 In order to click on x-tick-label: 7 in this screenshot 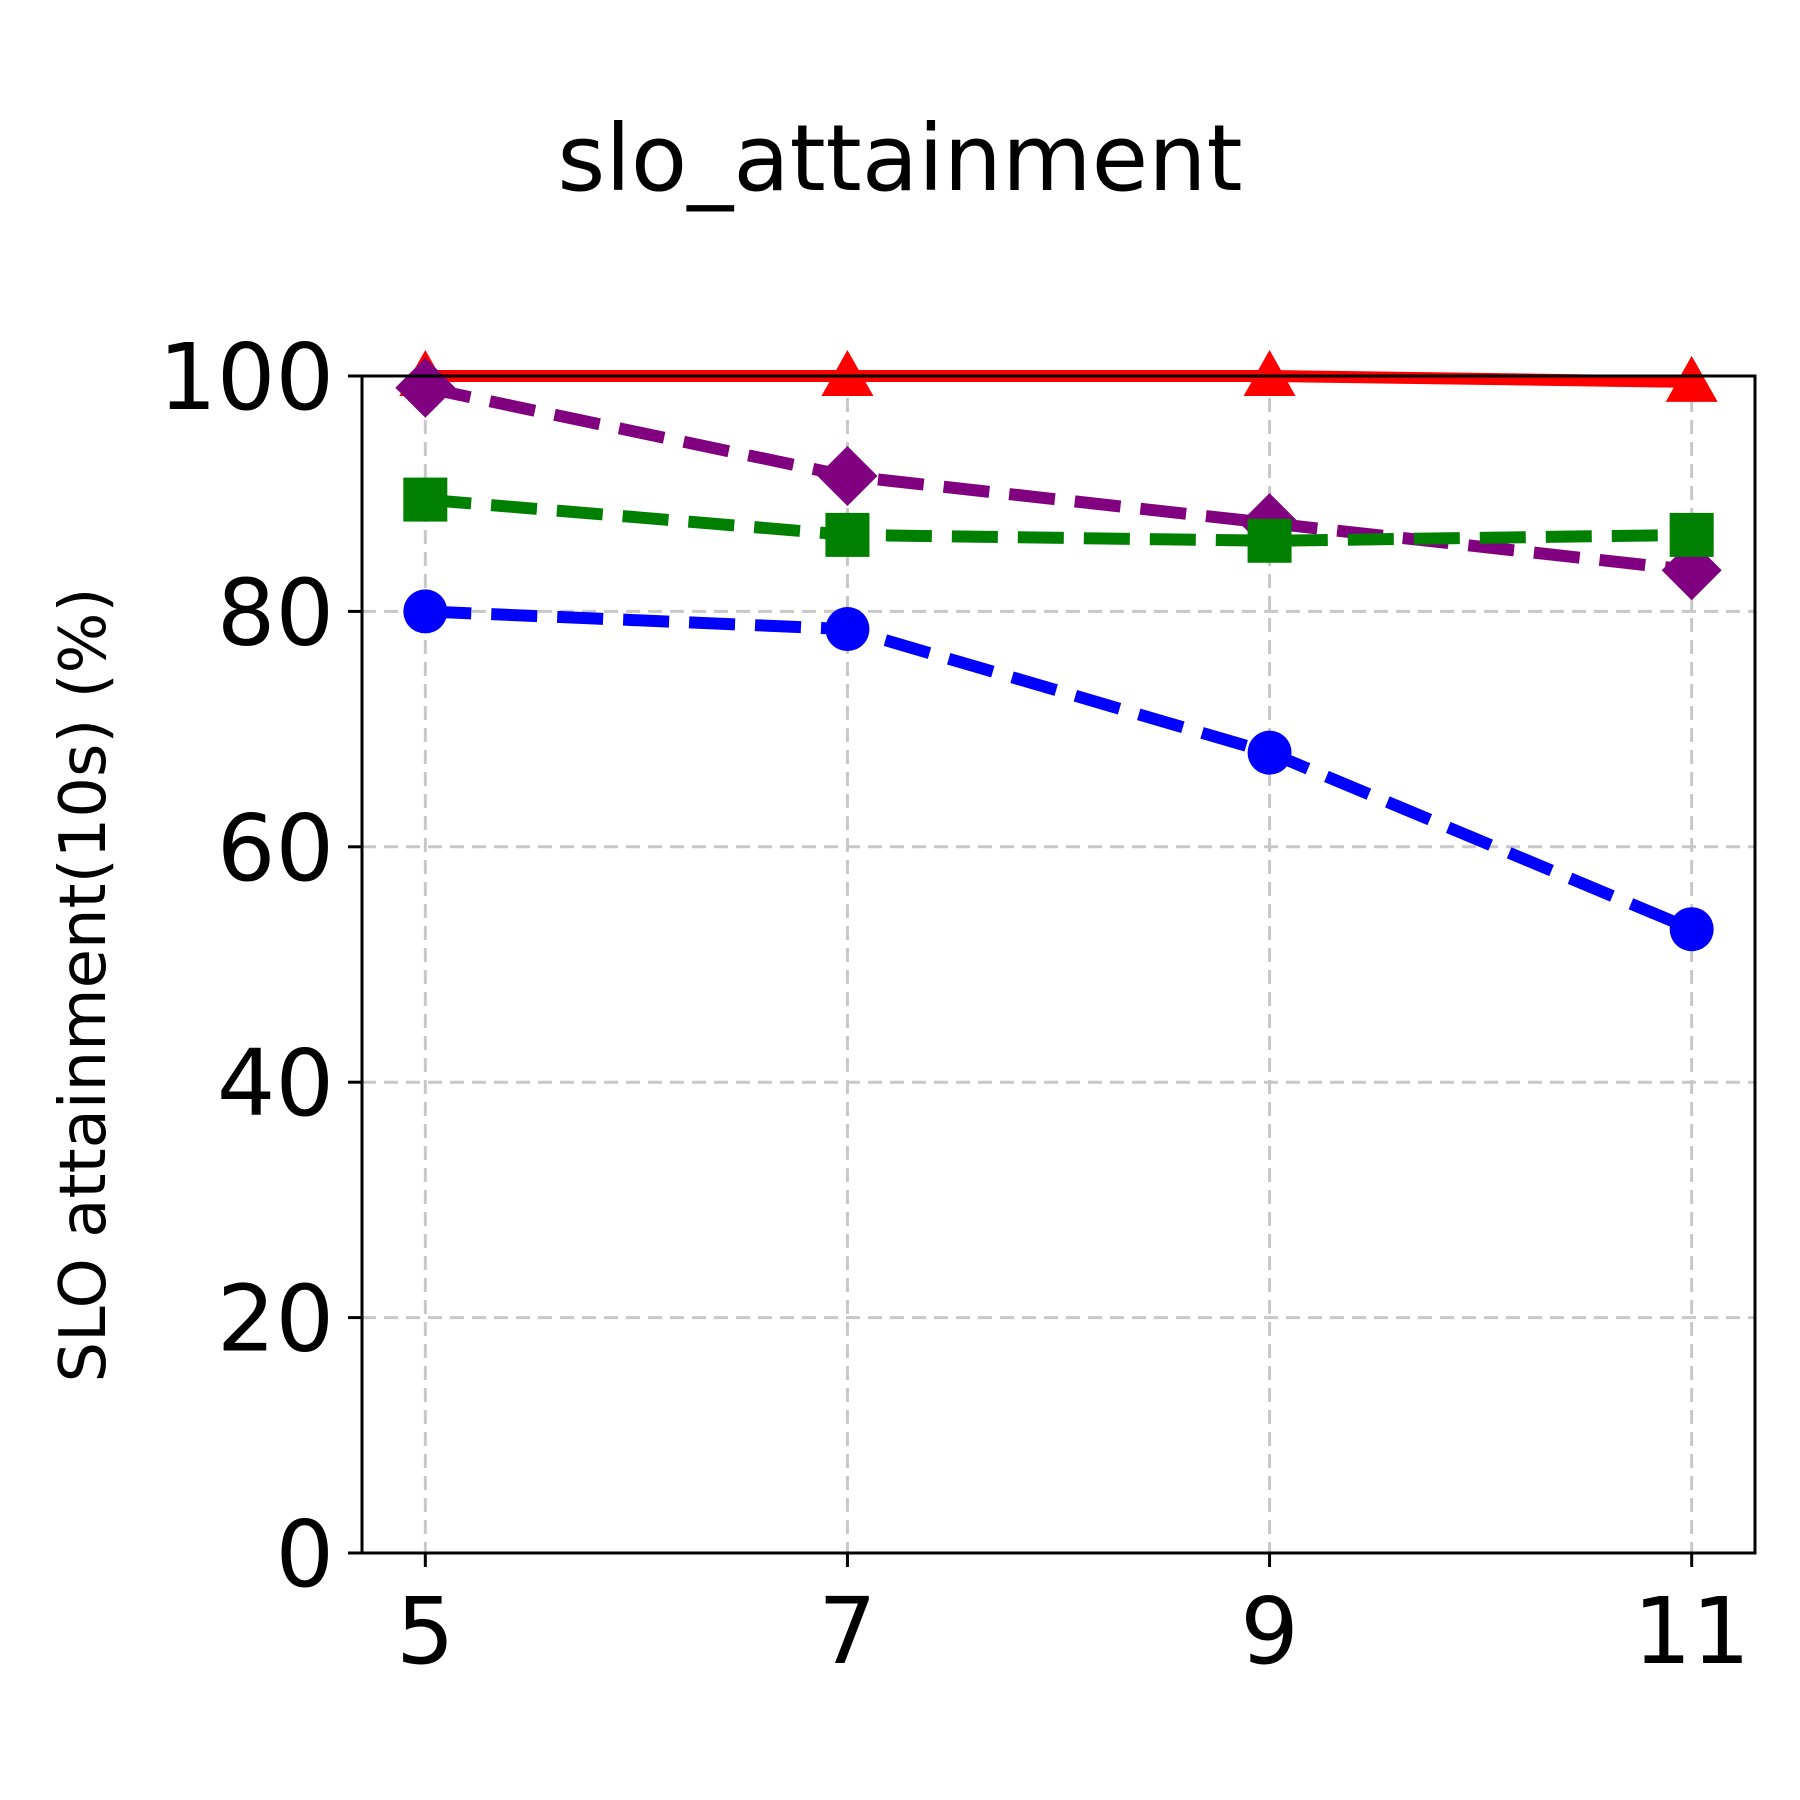, I will do `click(847, 1631)`.